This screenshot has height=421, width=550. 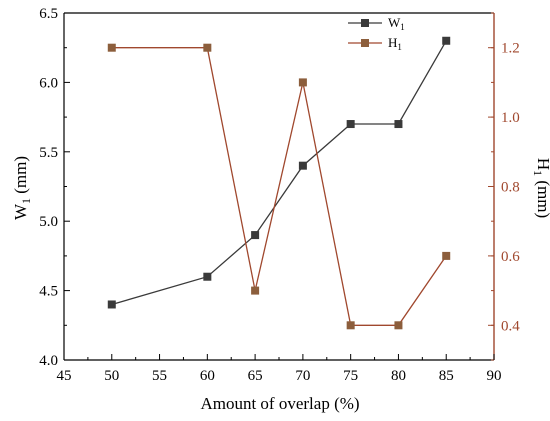 I want to click on legend-w1-marker, so click(x=365, y=23).